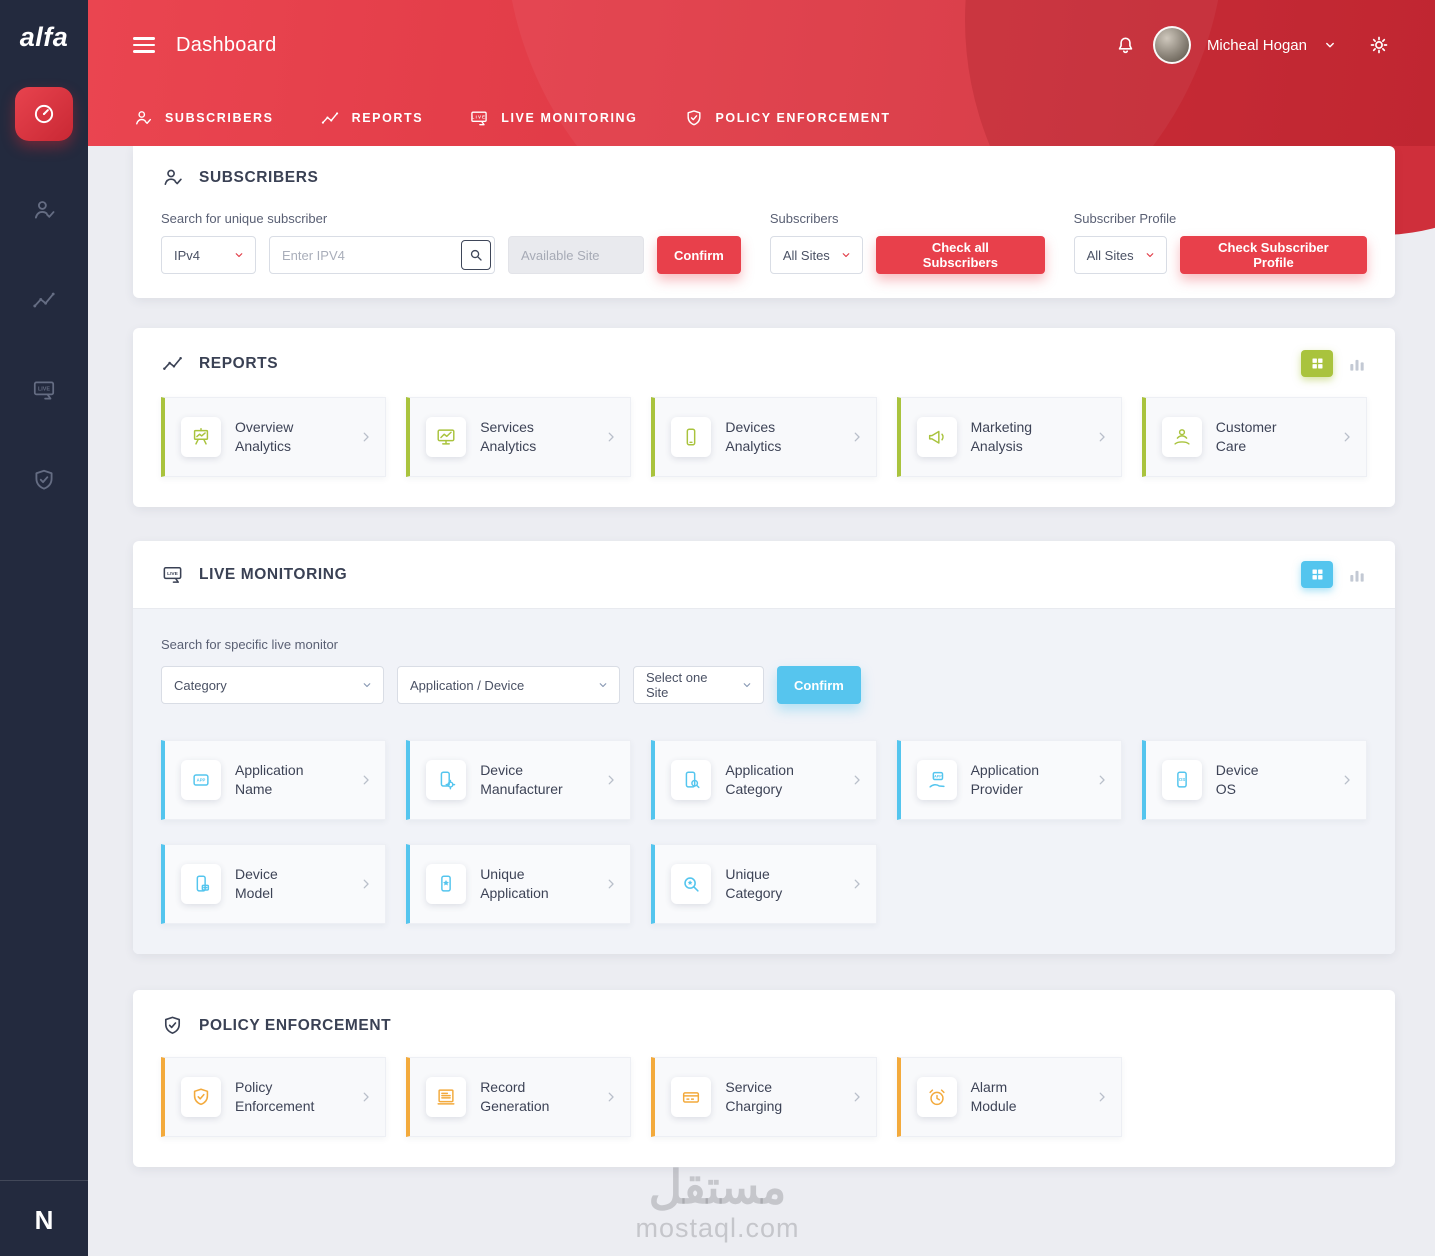 The width and height of the screenshot is (1435, 1256). Describe the element at coordinates (1009, 1097) in the screenshot. I see `tile-alarm-module: Alarm Module` at that location.